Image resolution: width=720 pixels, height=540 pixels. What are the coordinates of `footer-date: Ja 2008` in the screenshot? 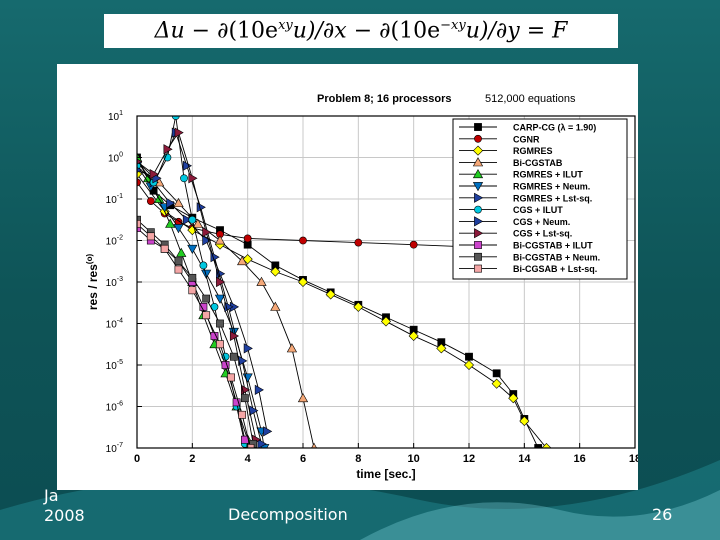 It's located at (64, 506).